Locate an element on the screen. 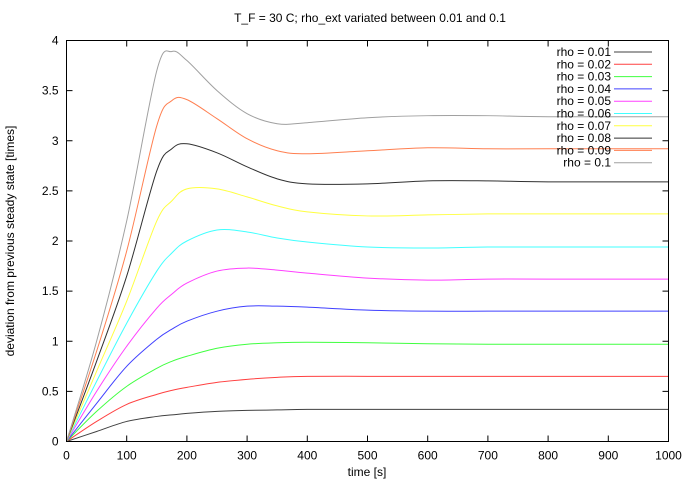 The image size is (692, 490). legend-label: rho = 0.05 is located at coordinates (584, 101).